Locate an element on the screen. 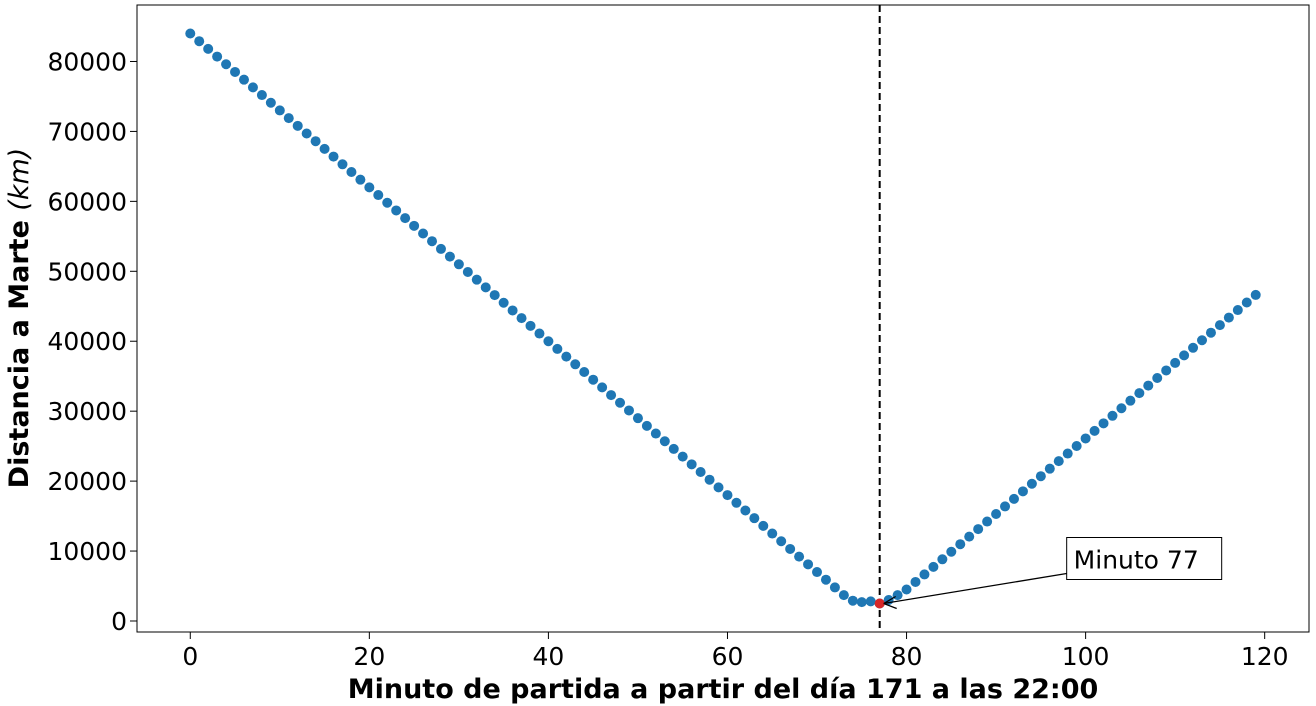  y-tick-label: 20000 is located at coordinates (87, 481).